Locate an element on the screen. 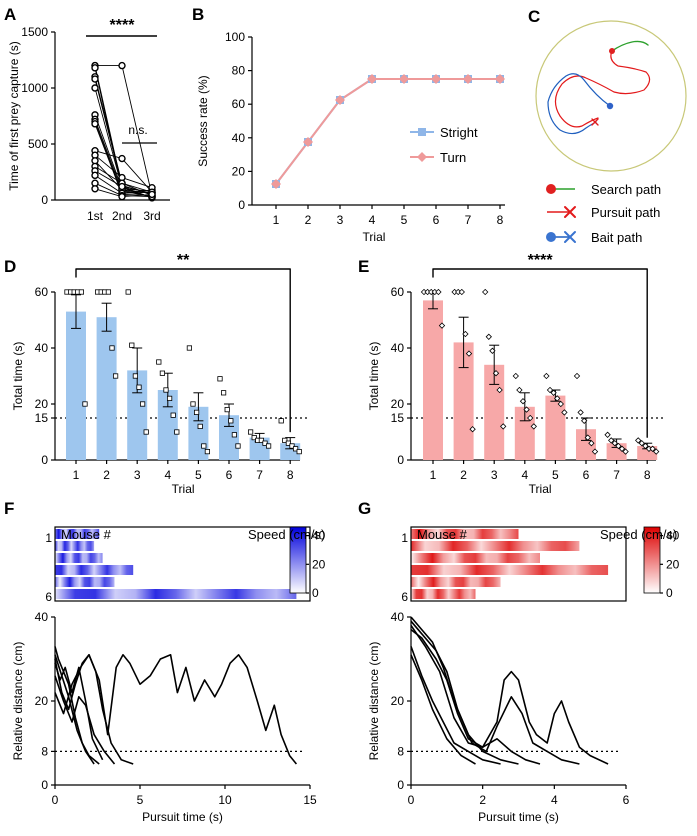 This screenshot has height=836, width=697. panelB-x-axis-label: Trial is located at coordinates (374, 237).